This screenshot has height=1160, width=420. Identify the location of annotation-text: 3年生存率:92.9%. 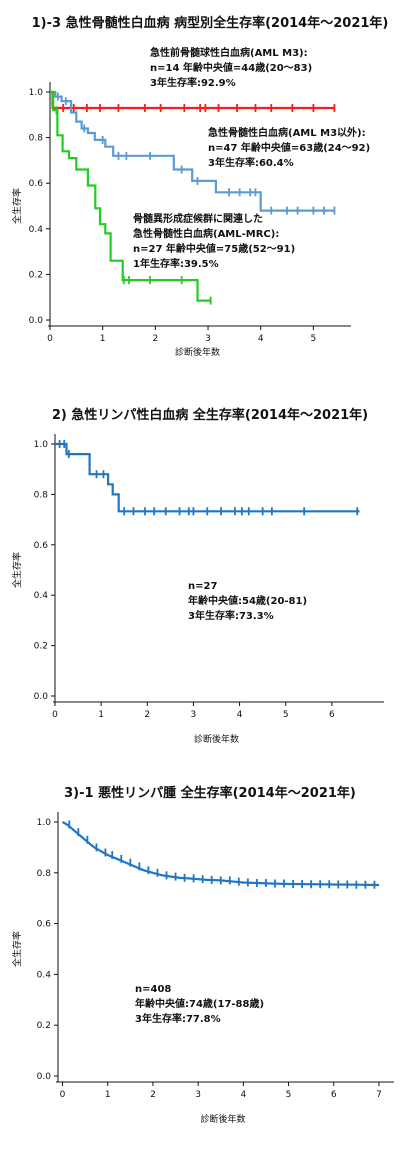
(193, 82).